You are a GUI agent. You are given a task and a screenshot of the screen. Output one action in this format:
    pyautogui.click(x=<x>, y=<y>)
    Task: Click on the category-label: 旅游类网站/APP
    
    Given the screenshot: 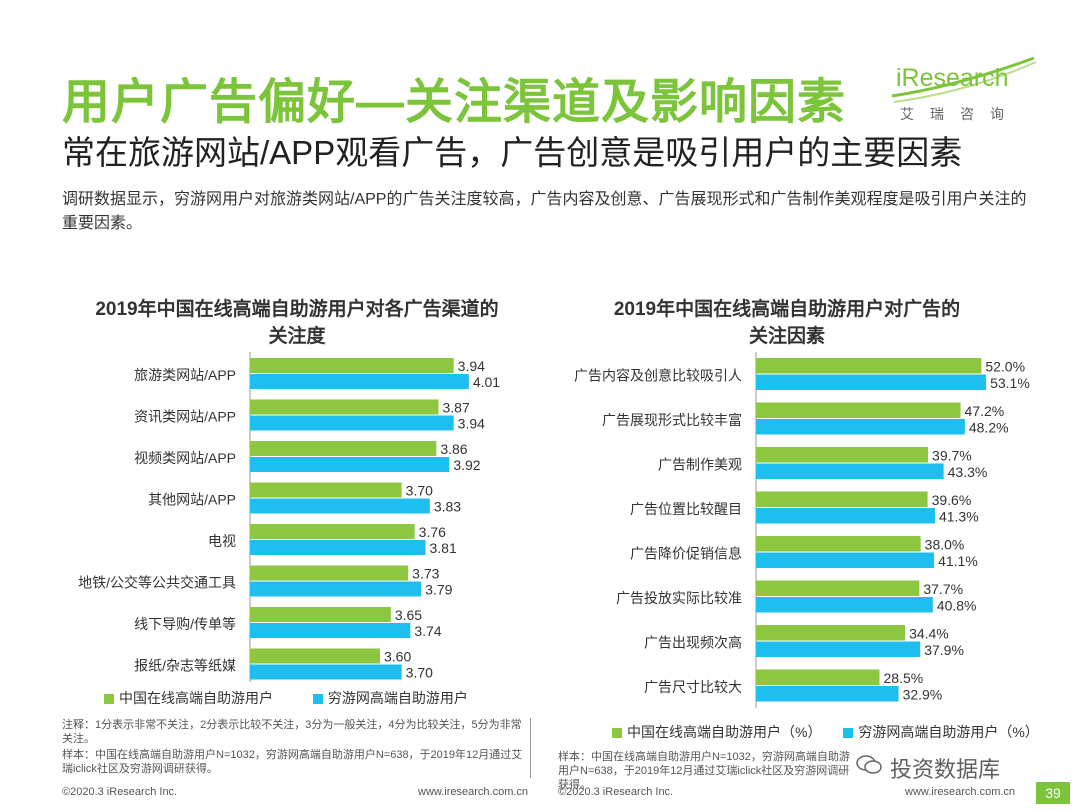 What is the action you would take?
    pyautogui.click(x=185, y=375)
    